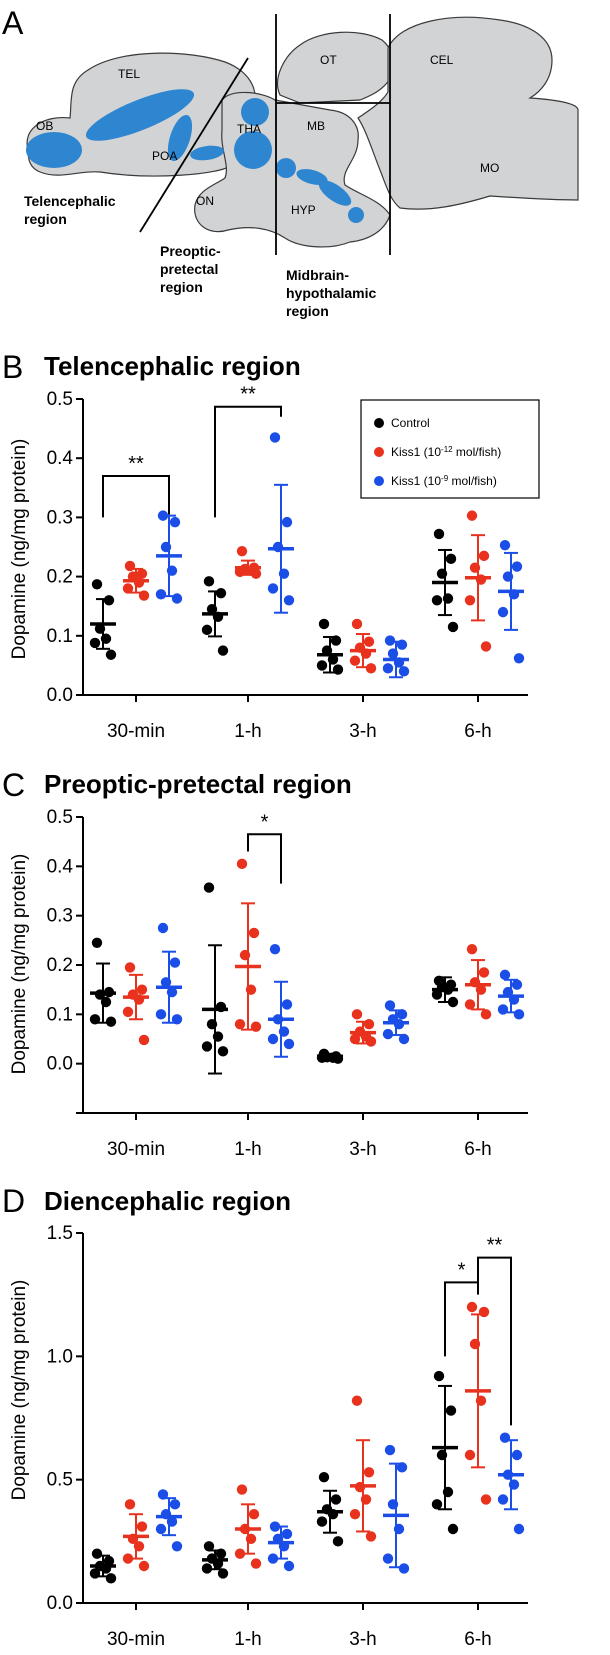 The image size is (610, 1655). Describe the element at coordinates (317, 275) in the screenshot. I see `region-midbrain-line1: Midbrain-` at that location.